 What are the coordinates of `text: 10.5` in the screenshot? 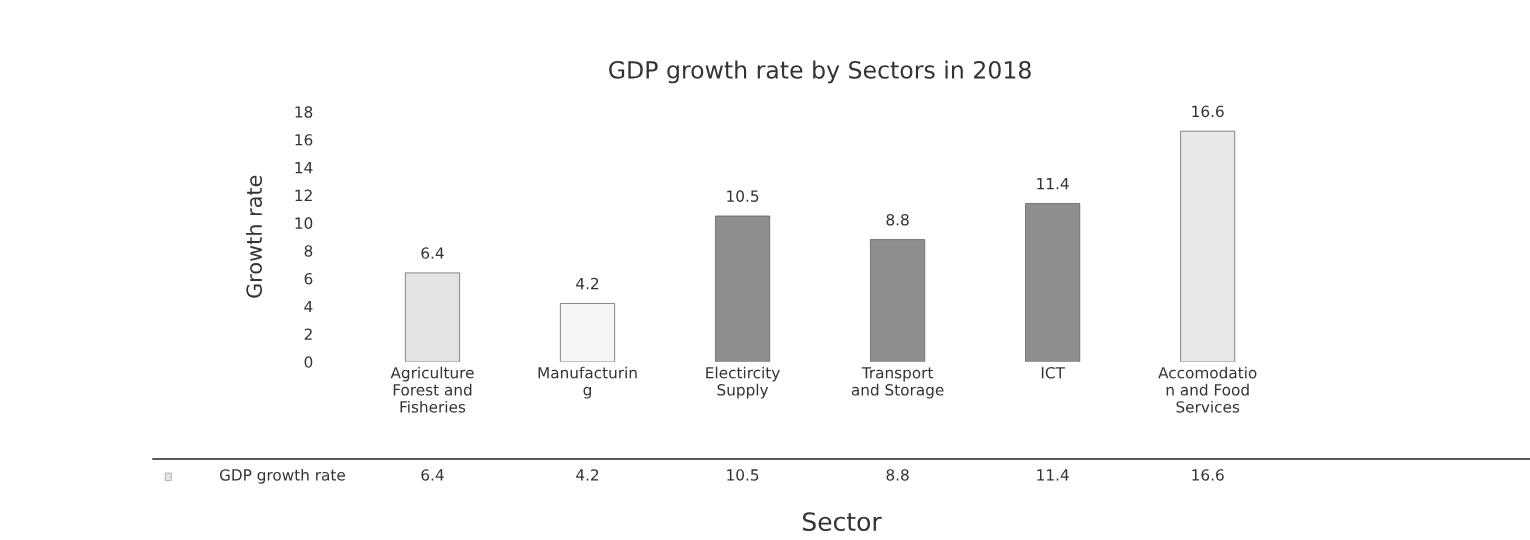 It's located at (743, 475).